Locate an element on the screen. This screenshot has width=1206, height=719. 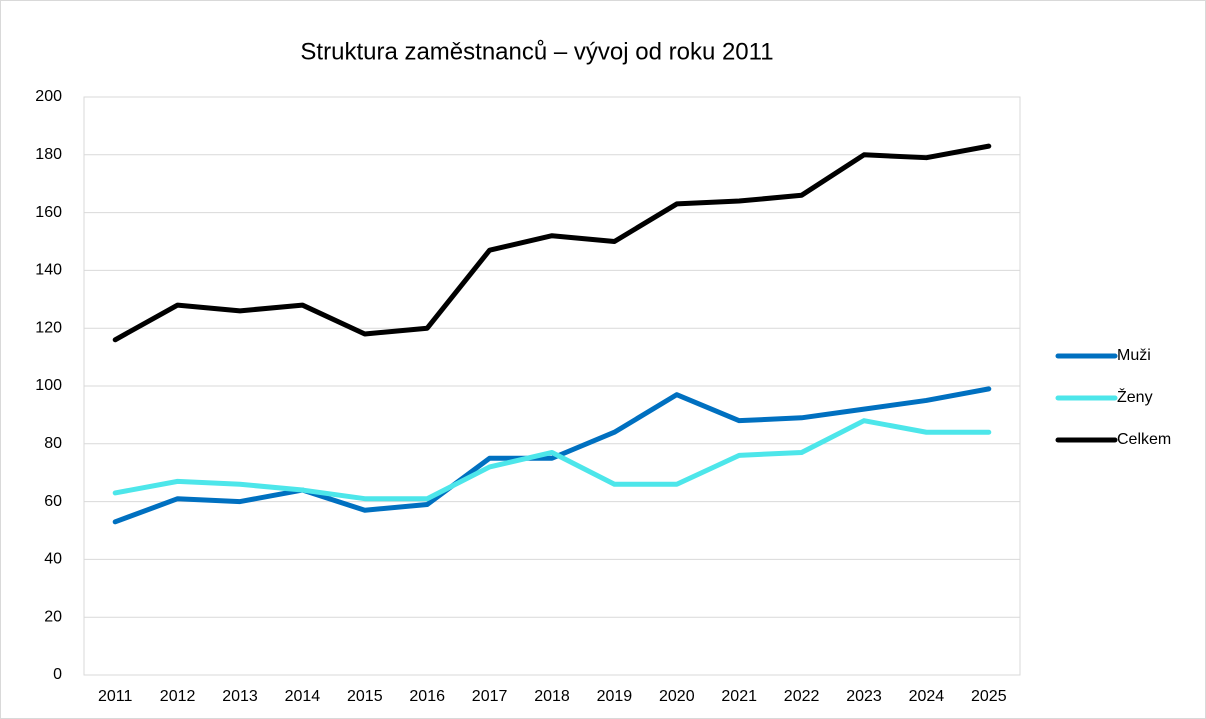
x-tick-label: 2014 is located at coordinates (303, 696).